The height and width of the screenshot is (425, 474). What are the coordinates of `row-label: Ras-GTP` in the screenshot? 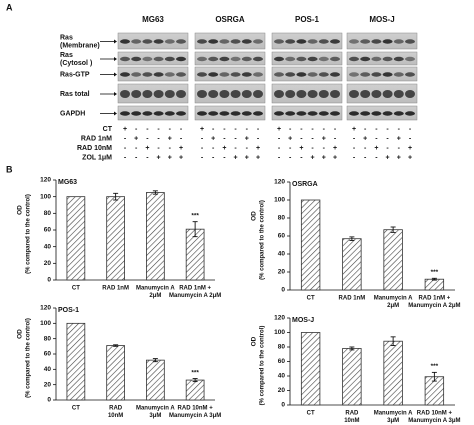 It's located at (75, 74).